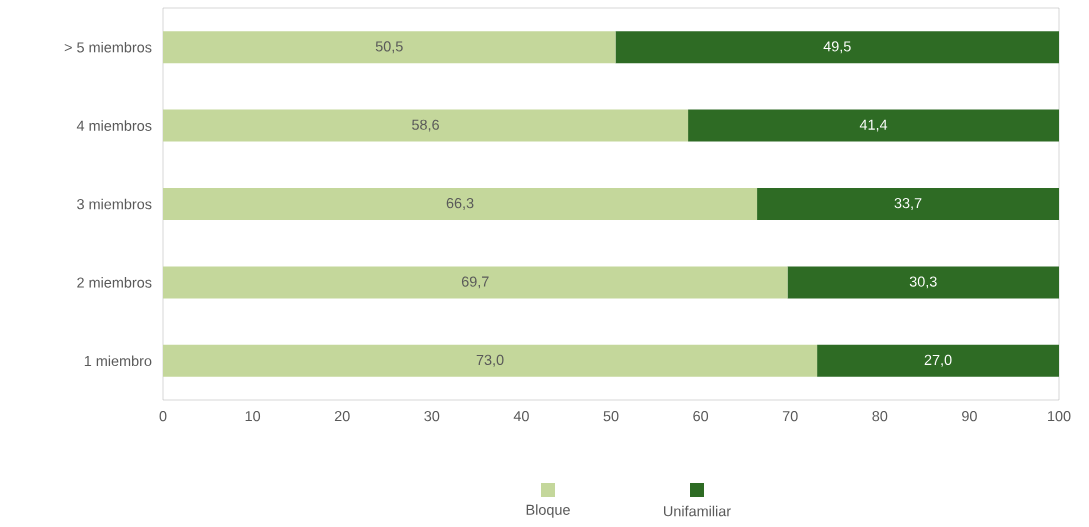 The width and height of the screenshot is (1089, 527). What do you see at coordinates (114, 125) in the screenshot?
I see `y-tick-label: 4 miembros` at bounding box center [114, 125].